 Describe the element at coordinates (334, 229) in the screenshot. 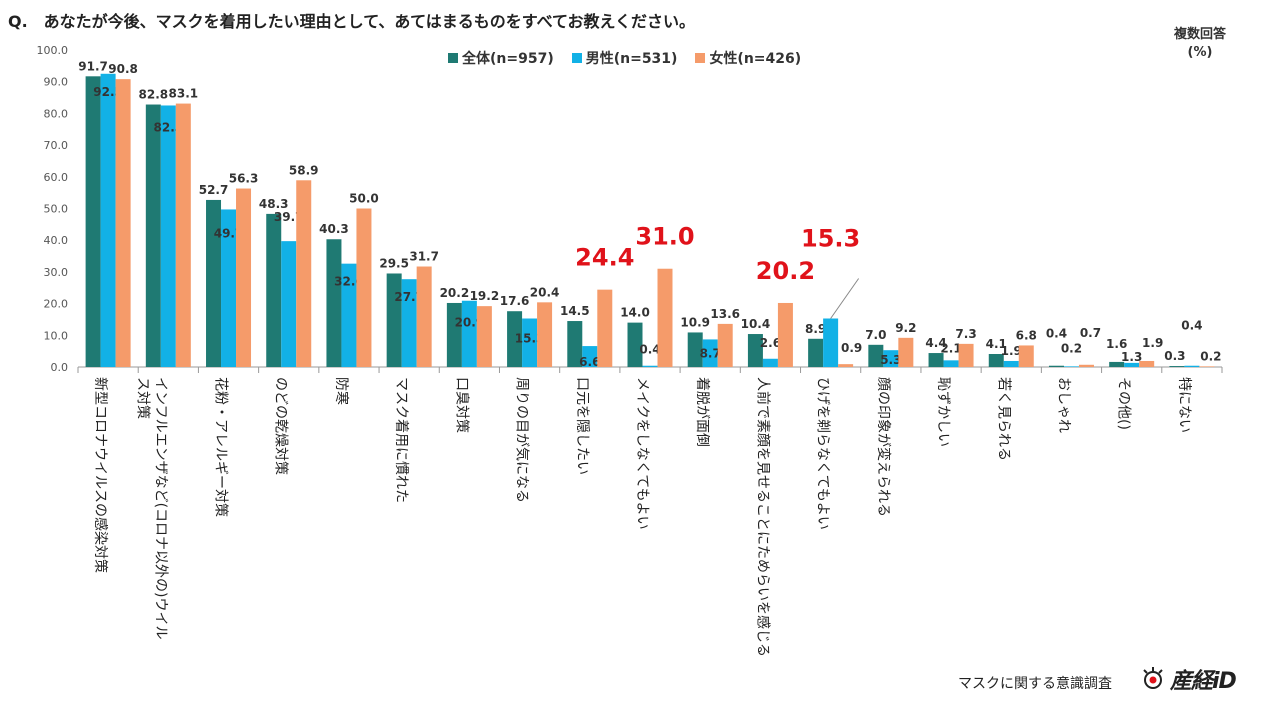

I see `data-label: 40.3` at that location.